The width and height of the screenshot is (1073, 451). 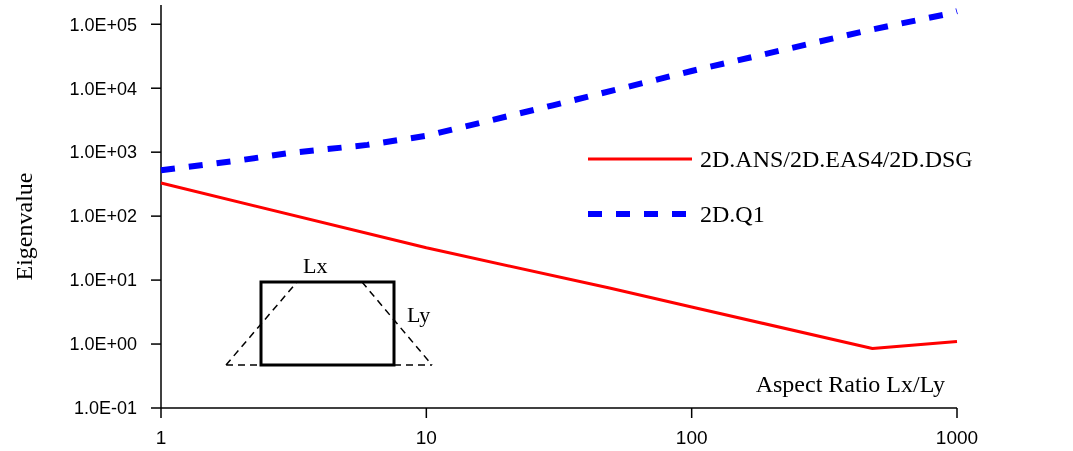 I want to click on legend-label: 2D.Q1, so click(x=732, y=214).